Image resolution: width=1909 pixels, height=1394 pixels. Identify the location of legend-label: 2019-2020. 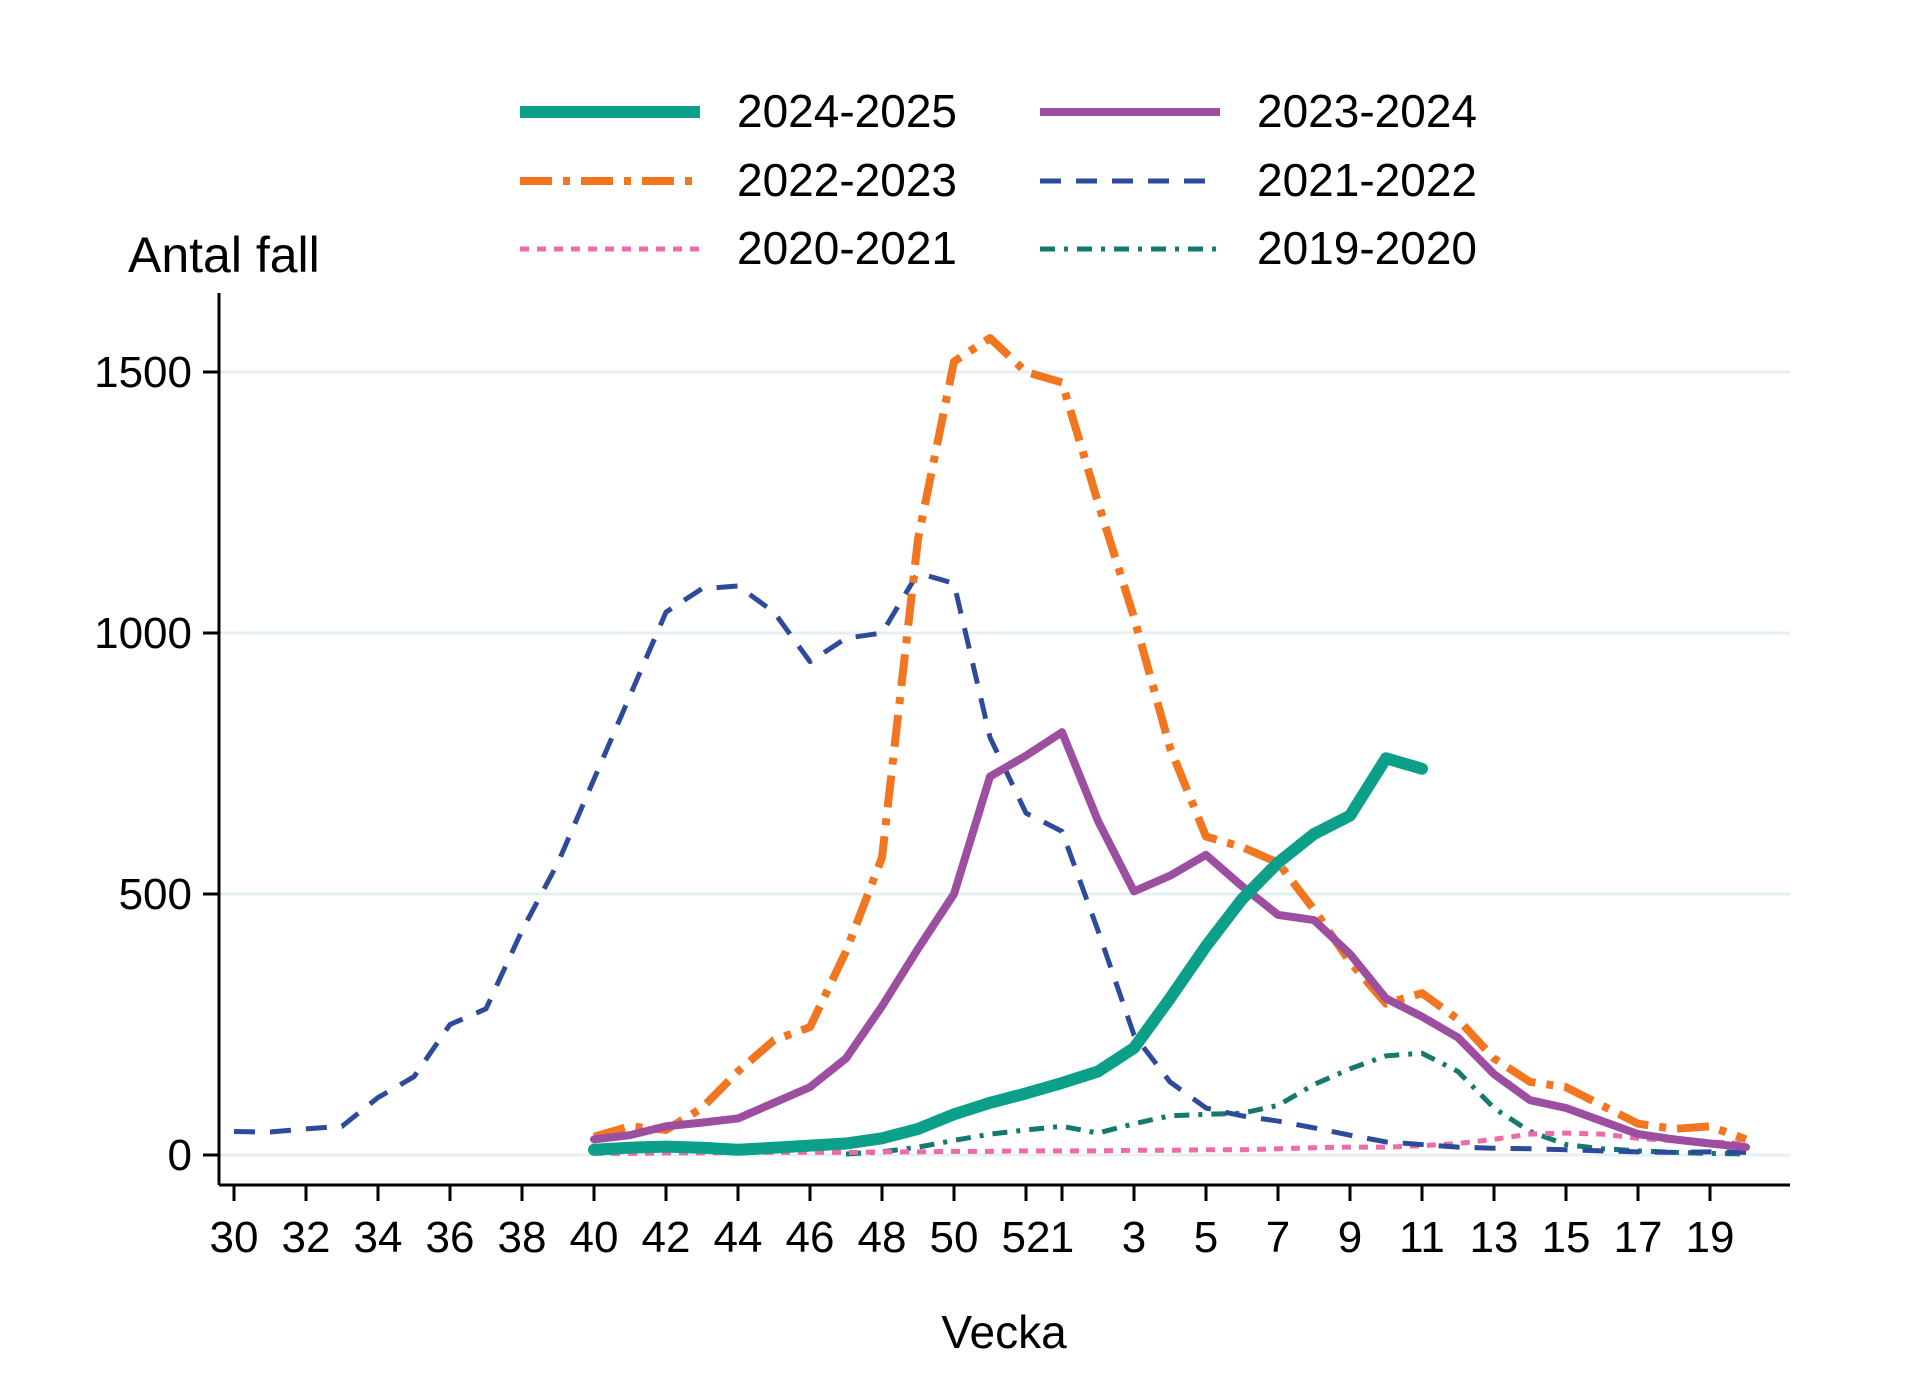
(1367, 248).